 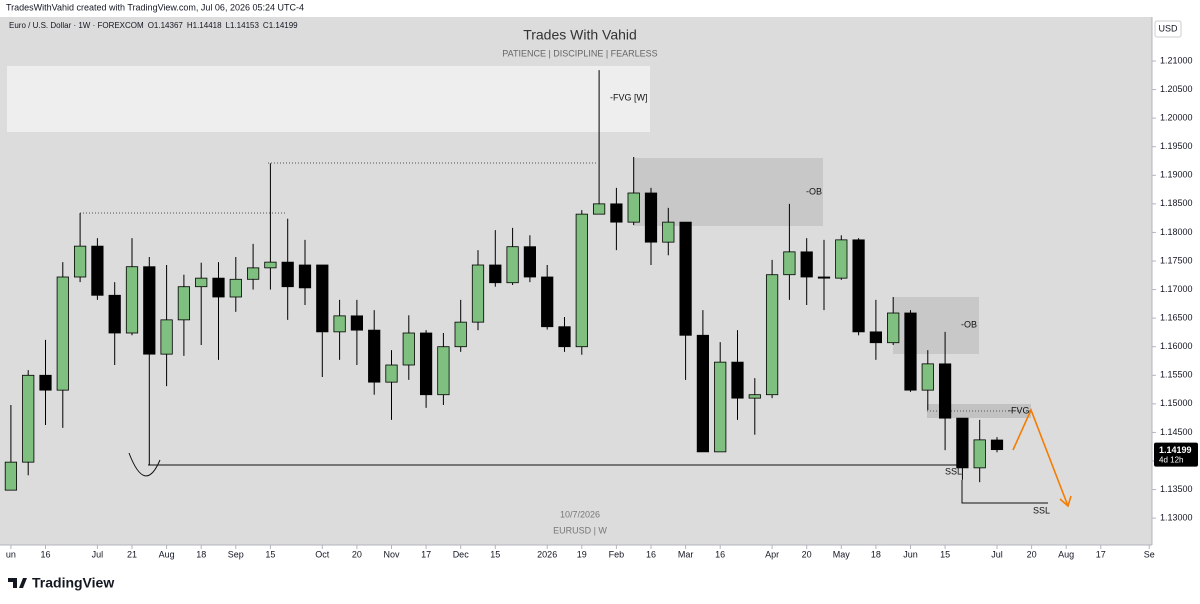 I want to click on x-tick-label: Dec, so click(x=461, y=554).